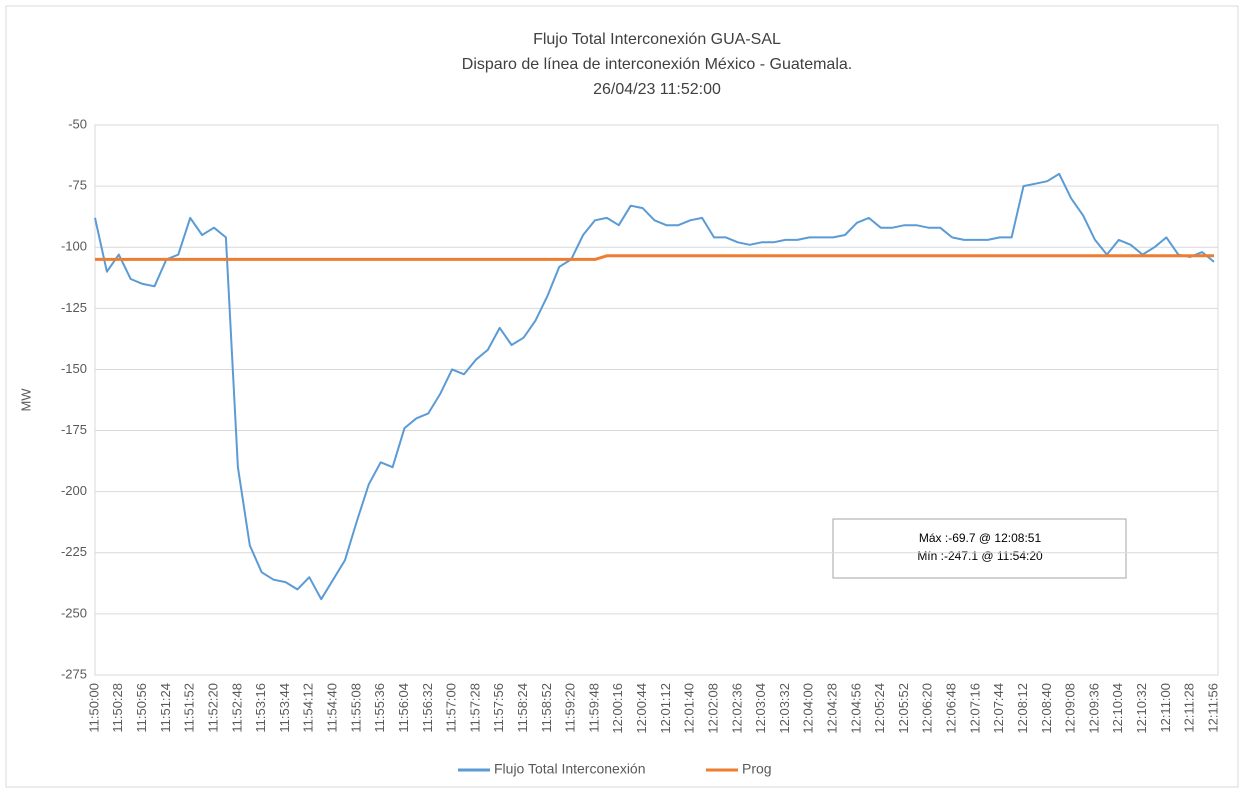 Image resolution: width=1244 pixels, height=793 pixels. What do you see at coordinates (74, 246) in the screenshot?
I see `y-tick-label: -100` at bounding box center [74, 246].